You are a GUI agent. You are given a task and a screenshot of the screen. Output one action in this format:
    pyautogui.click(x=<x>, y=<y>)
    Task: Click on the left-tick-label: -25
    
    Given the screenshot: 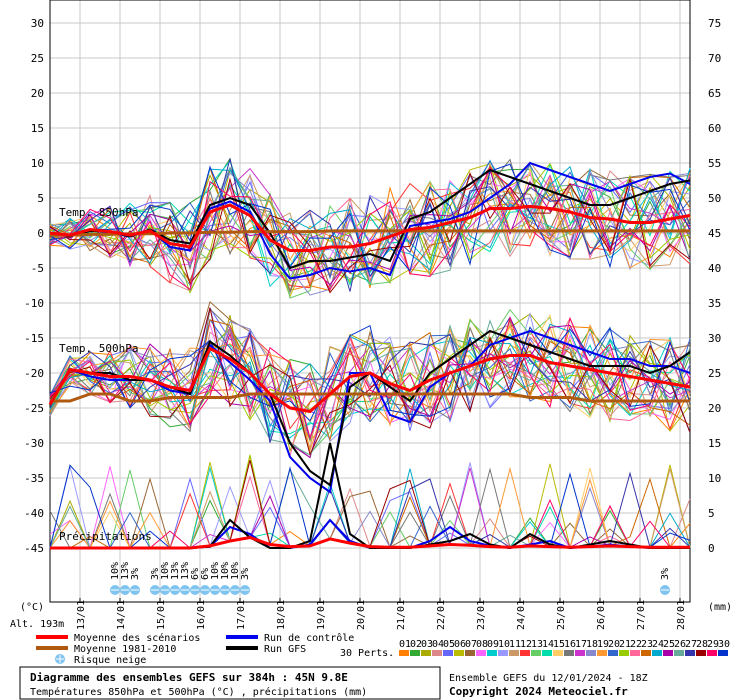 What is the action you would take?
    pyautogui.click(x=34, y=408)
    